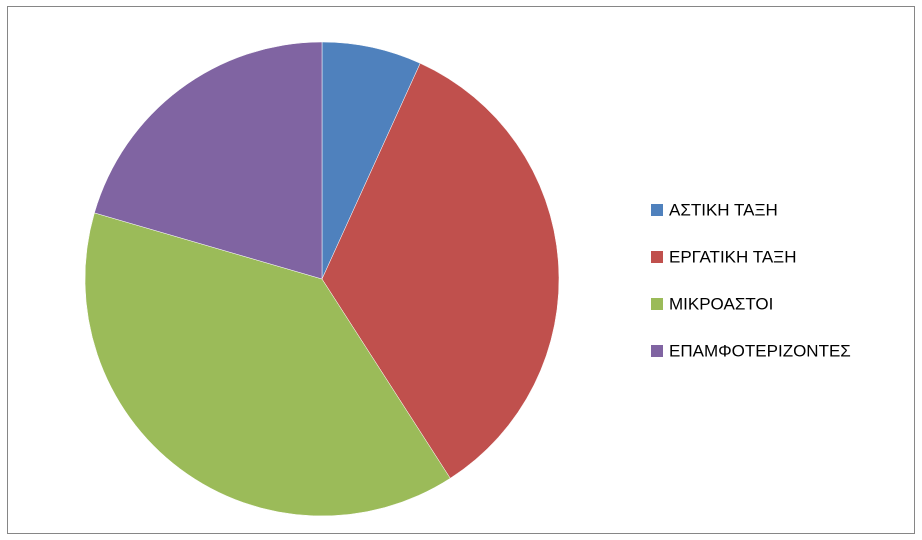 The height and width of the screenshot is (540, 922). I want to click on legend-label: ΕΠΑΜΦΟΤΕΡΙΖΟΝΤΕΣ, so click(760, 350).